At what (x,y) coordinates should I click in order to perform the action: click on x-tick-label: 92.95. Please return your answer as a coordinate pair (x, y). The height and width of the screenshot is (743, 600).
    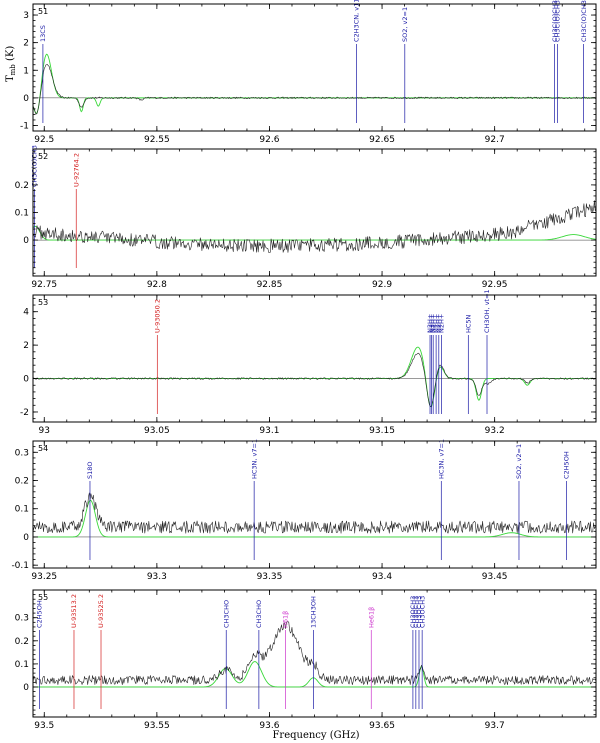
    Looking at the image, I should click on (495, 285).